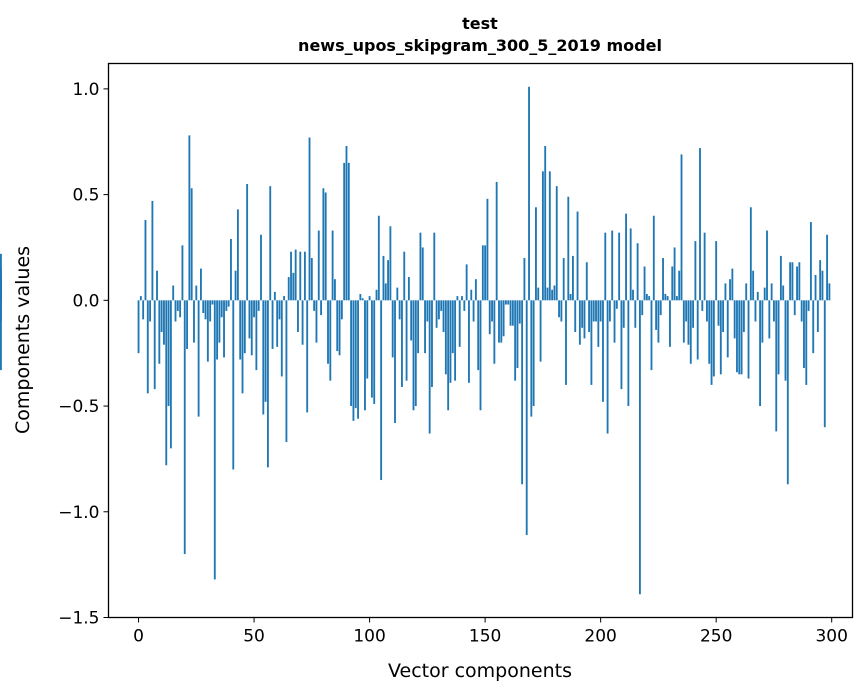 The width and height of the screenshot is (867, 696). Describe the element at coordinates (85, 90) in the screenshot. I see `y-tick-label: 1.0` at that location.